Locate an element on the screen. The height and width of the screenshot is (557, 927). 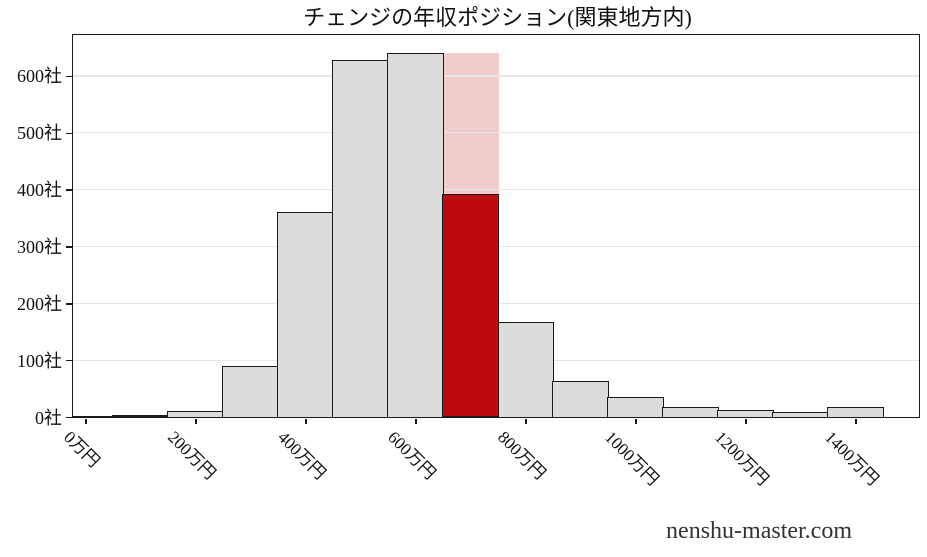
x-axis-tick-label: 1200万円 is located at coordinates (742, 458).